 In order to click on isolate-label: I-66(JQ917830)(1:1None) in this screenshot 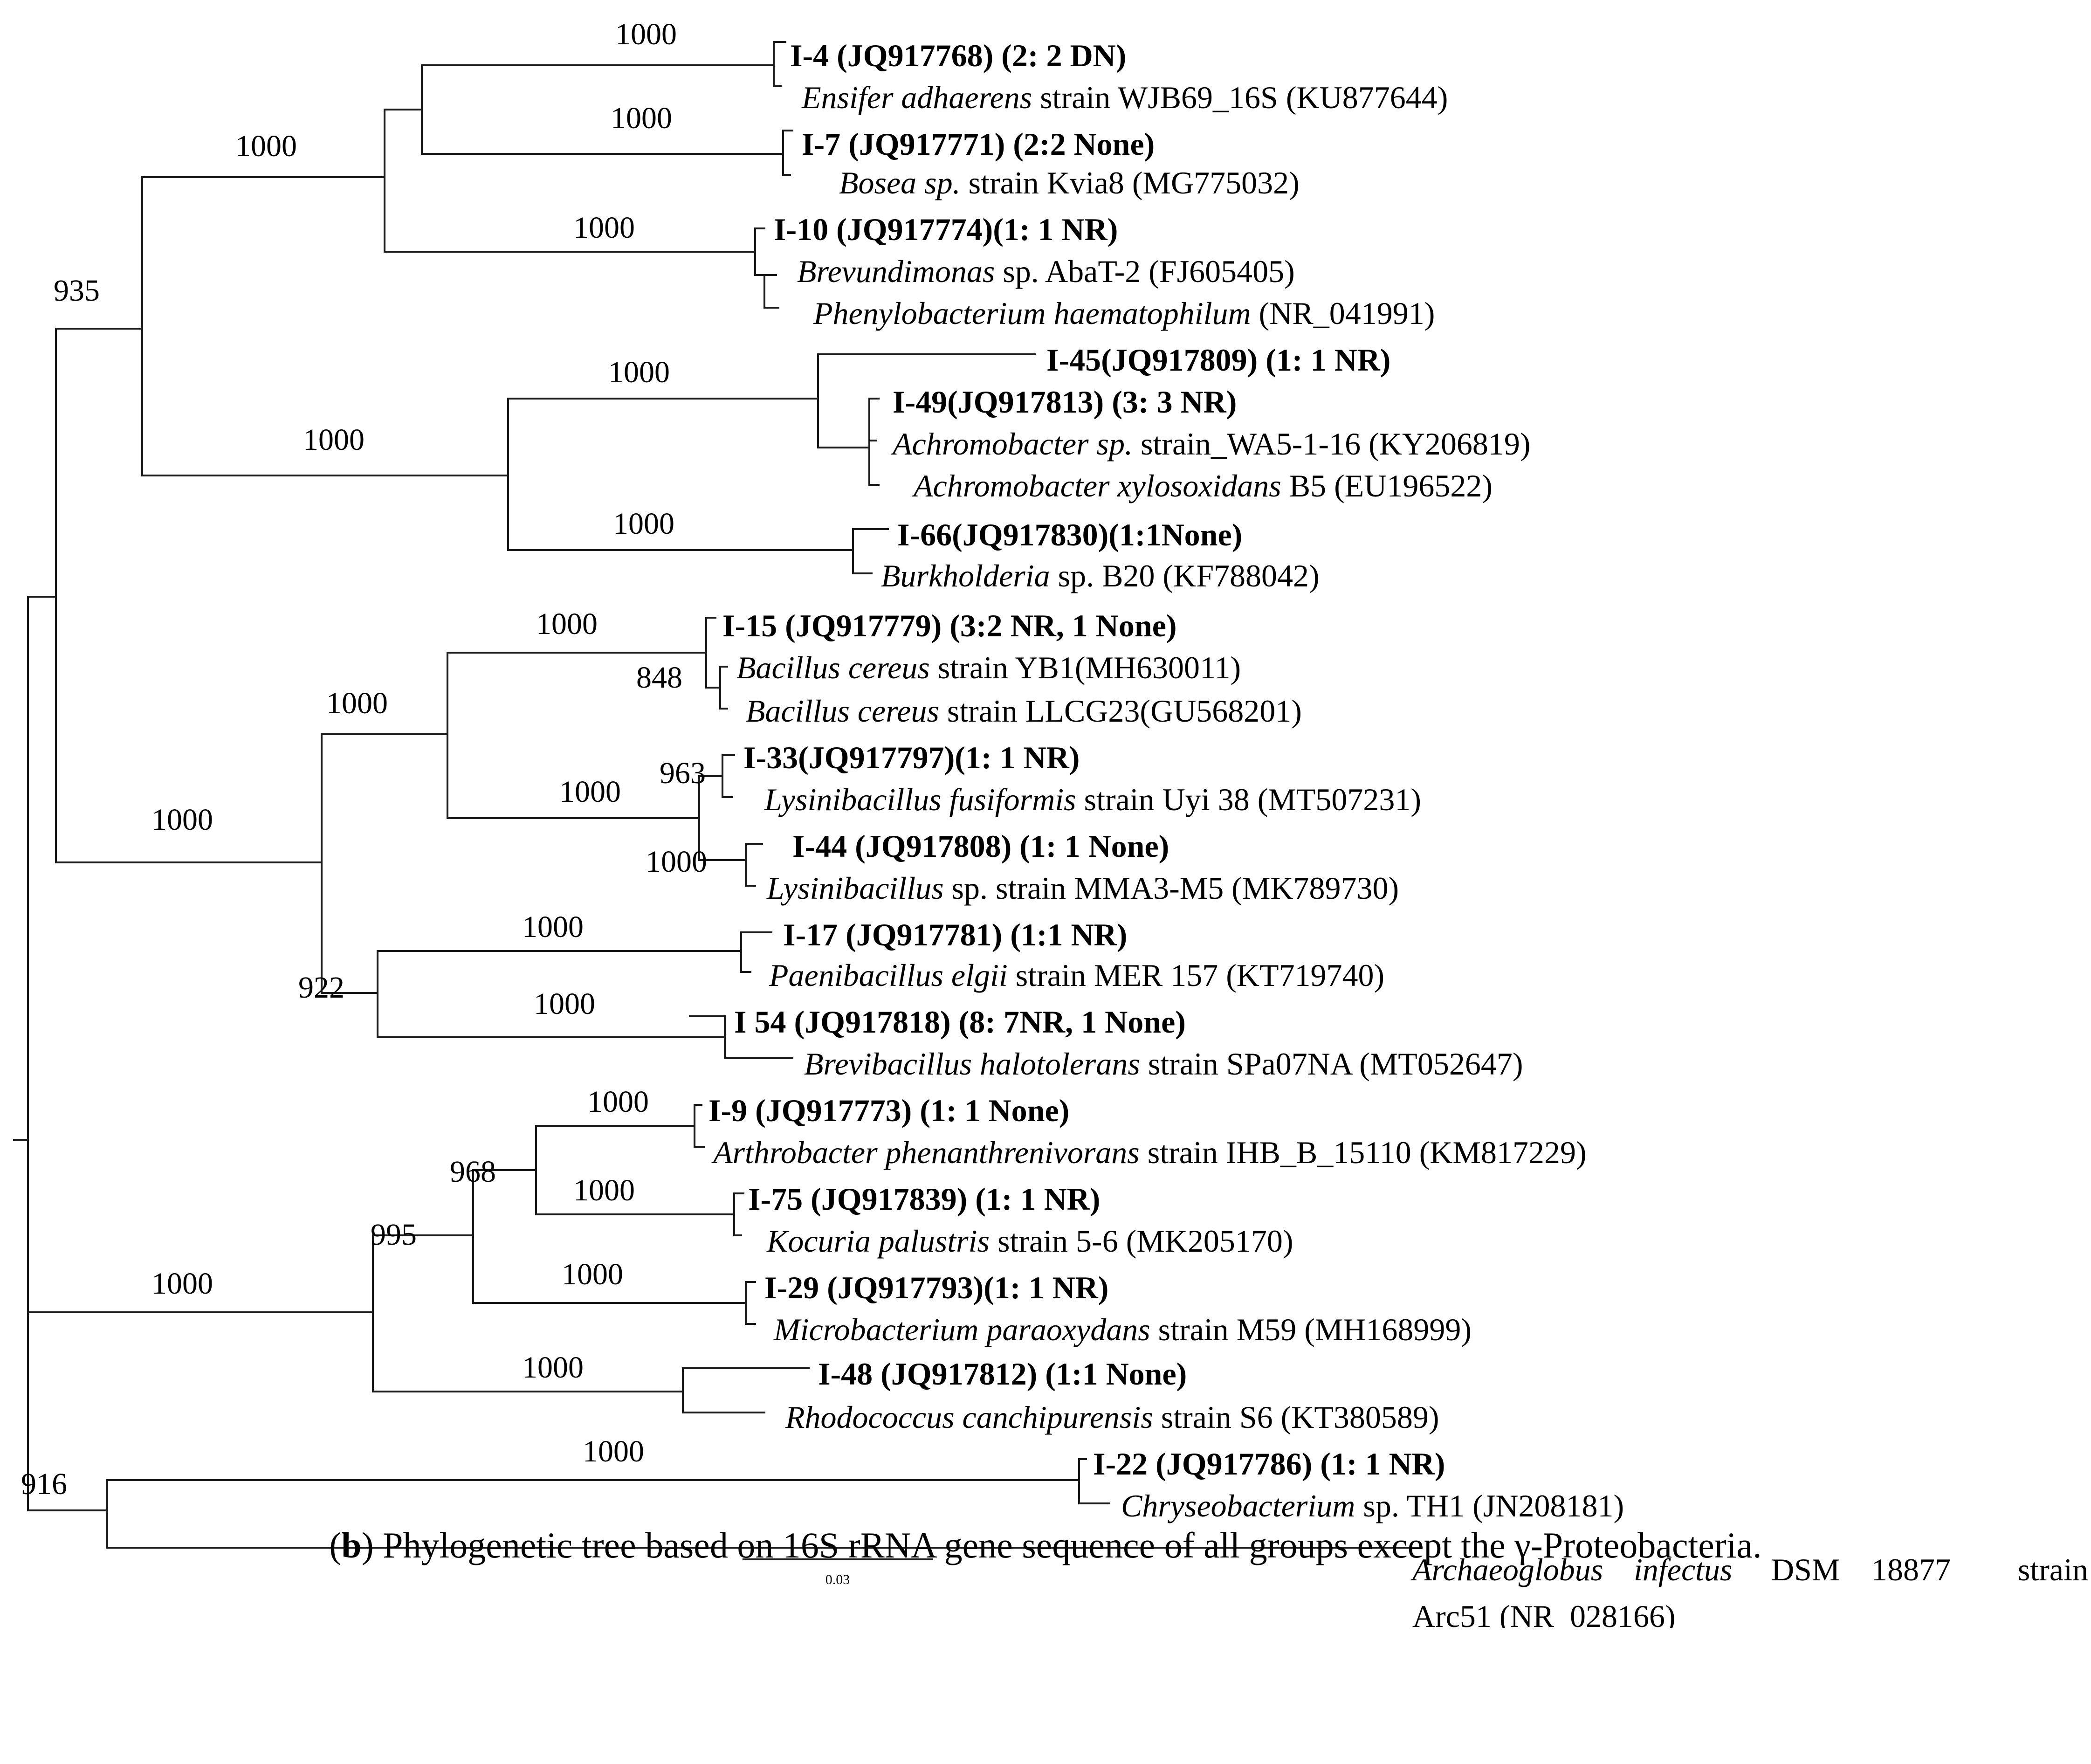, I will do `click(1069, 534)`.